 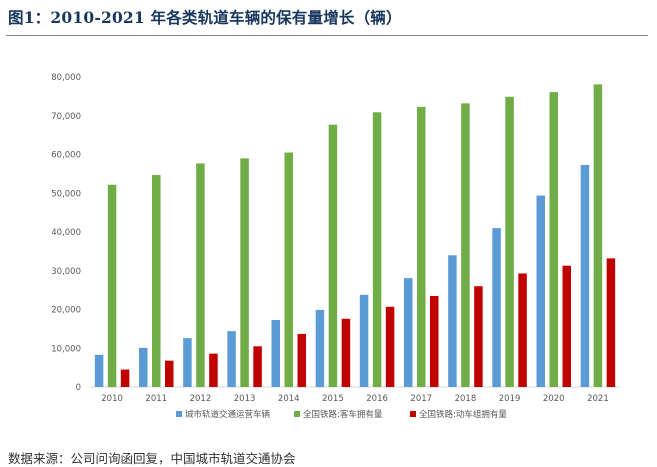 I want to click on bar-2-2021, so click(x=598, y=236).